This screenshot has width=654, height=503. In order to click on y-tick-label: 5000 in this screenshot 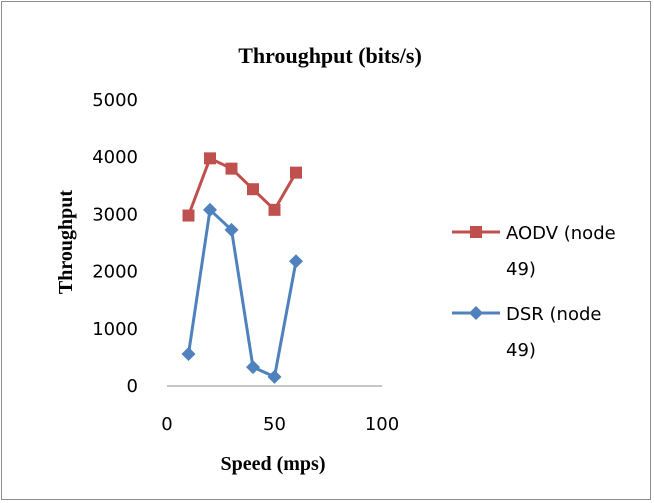, I will do `click(115, 100)`.